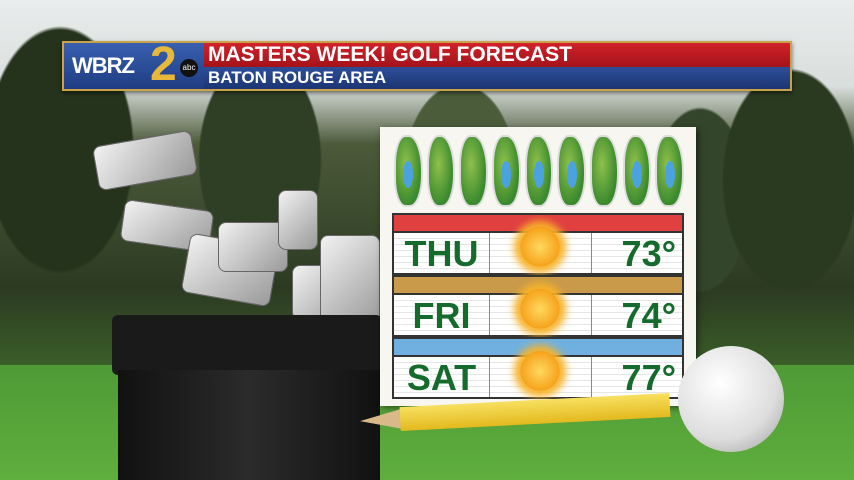 The height and width of the screenshot is (480, 854). I want to click on banner-title: MASTERS WEEK! GOLF FORECAST, so click(390, 54).